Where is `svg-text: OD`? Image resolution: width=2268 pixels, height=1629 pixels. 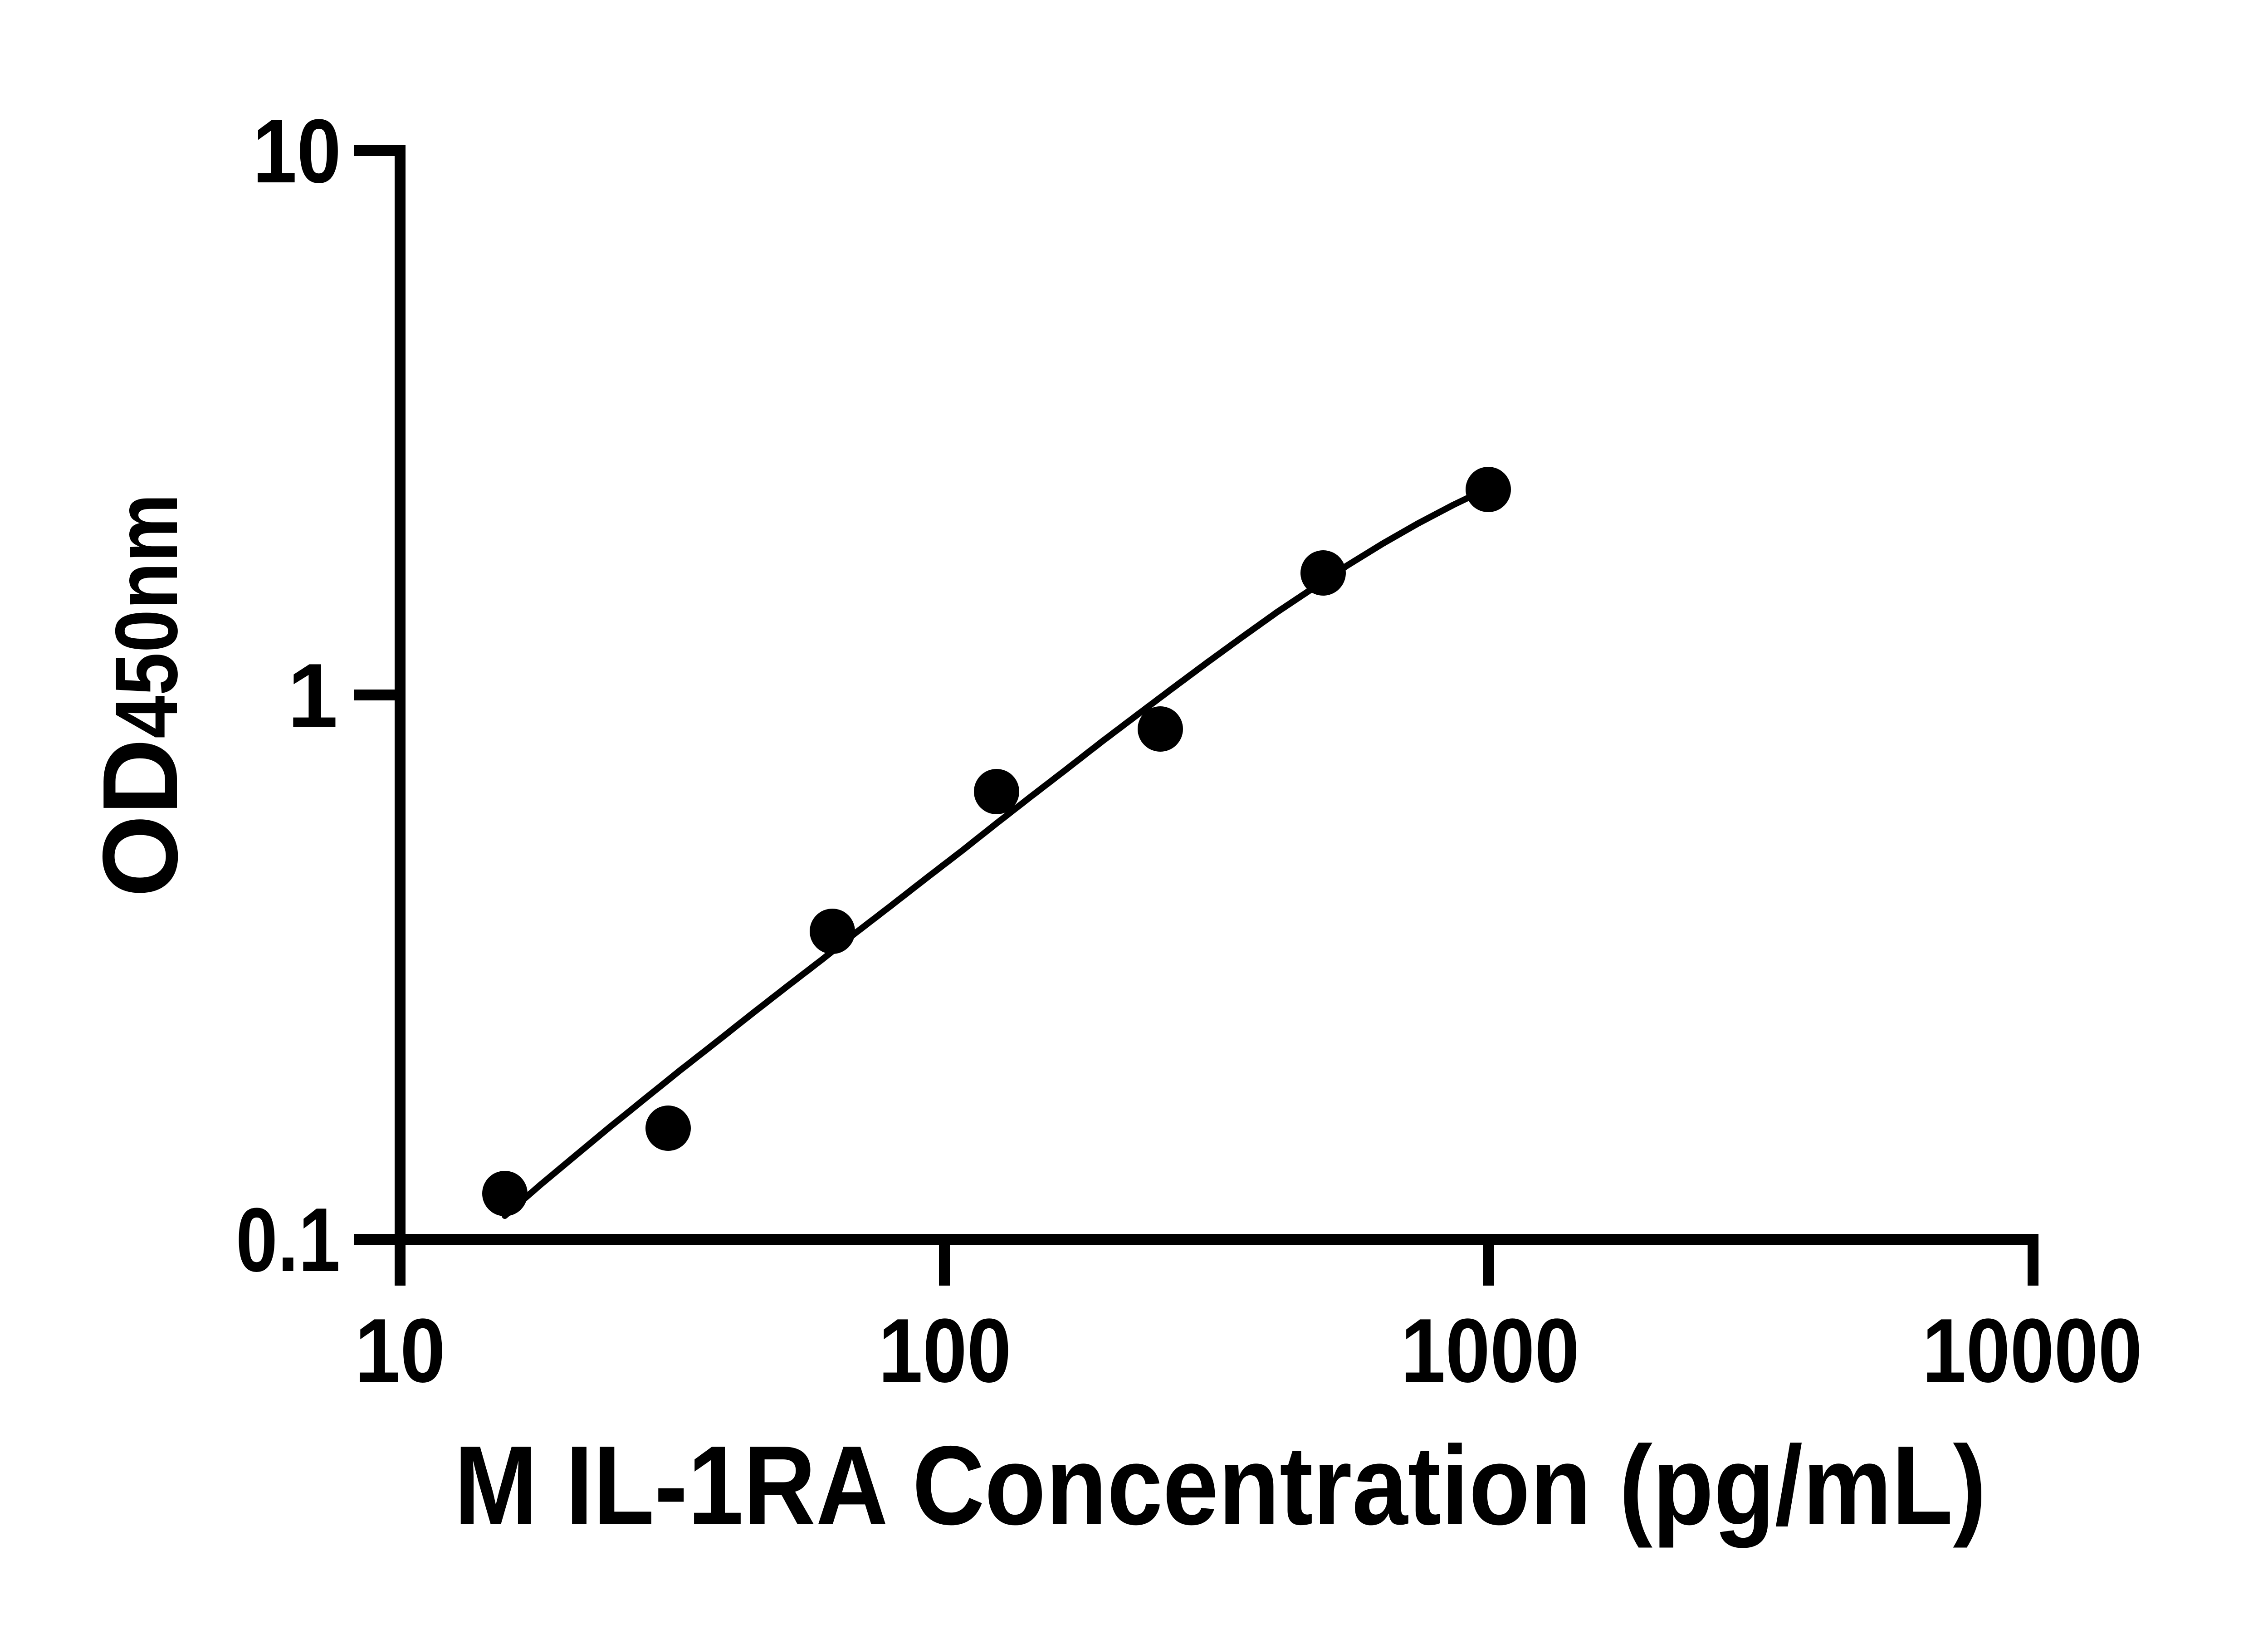 svg-text: OD is located at coordinates (140, 818).